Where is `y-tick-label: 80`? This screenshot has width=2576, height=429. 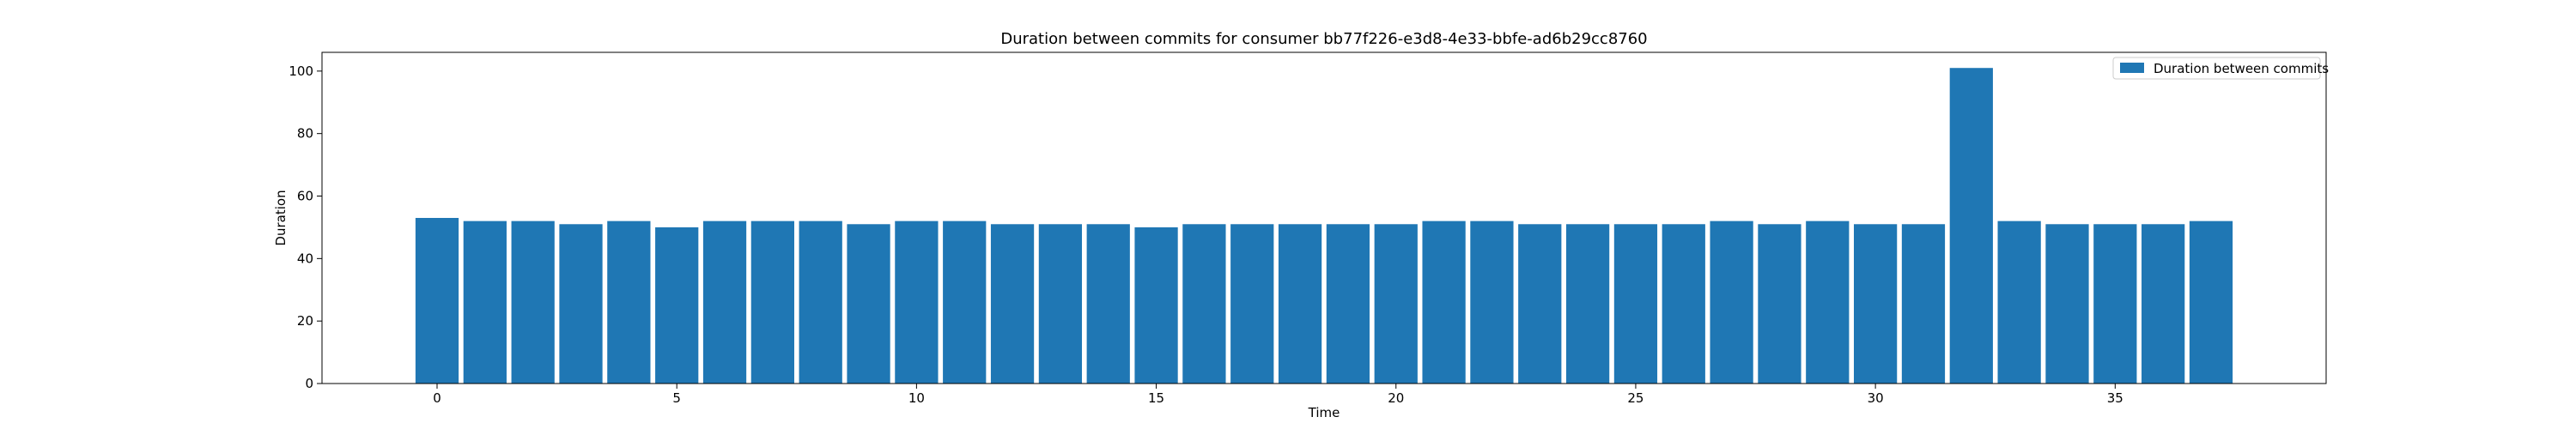 y-tick-label: 80 is located at coordinates (305, 134).